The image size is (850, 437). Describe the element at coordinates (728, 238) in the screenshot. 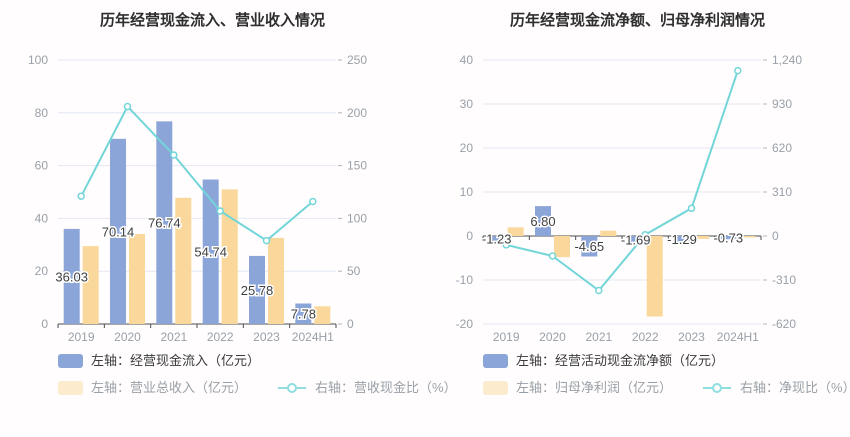

I see `svg-text: -0.73` at that location.